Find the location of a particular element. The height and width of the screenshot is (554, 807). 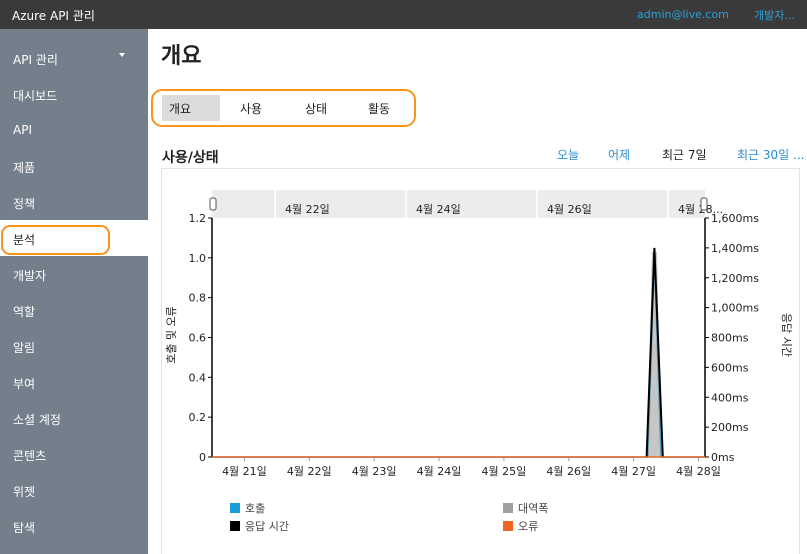

tabs-highlight-ring is located at coordinates (283, 108).